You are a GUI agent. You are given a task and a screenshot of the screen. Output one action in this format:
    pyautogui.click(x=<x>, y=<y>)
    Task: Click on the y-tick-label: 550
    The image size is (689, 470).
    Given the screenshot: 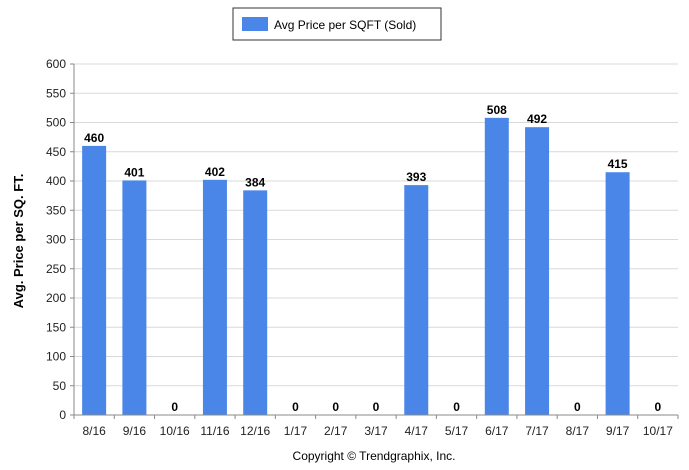 What is the action you would take?
    pyautogui.click(x=56, y=93)
    